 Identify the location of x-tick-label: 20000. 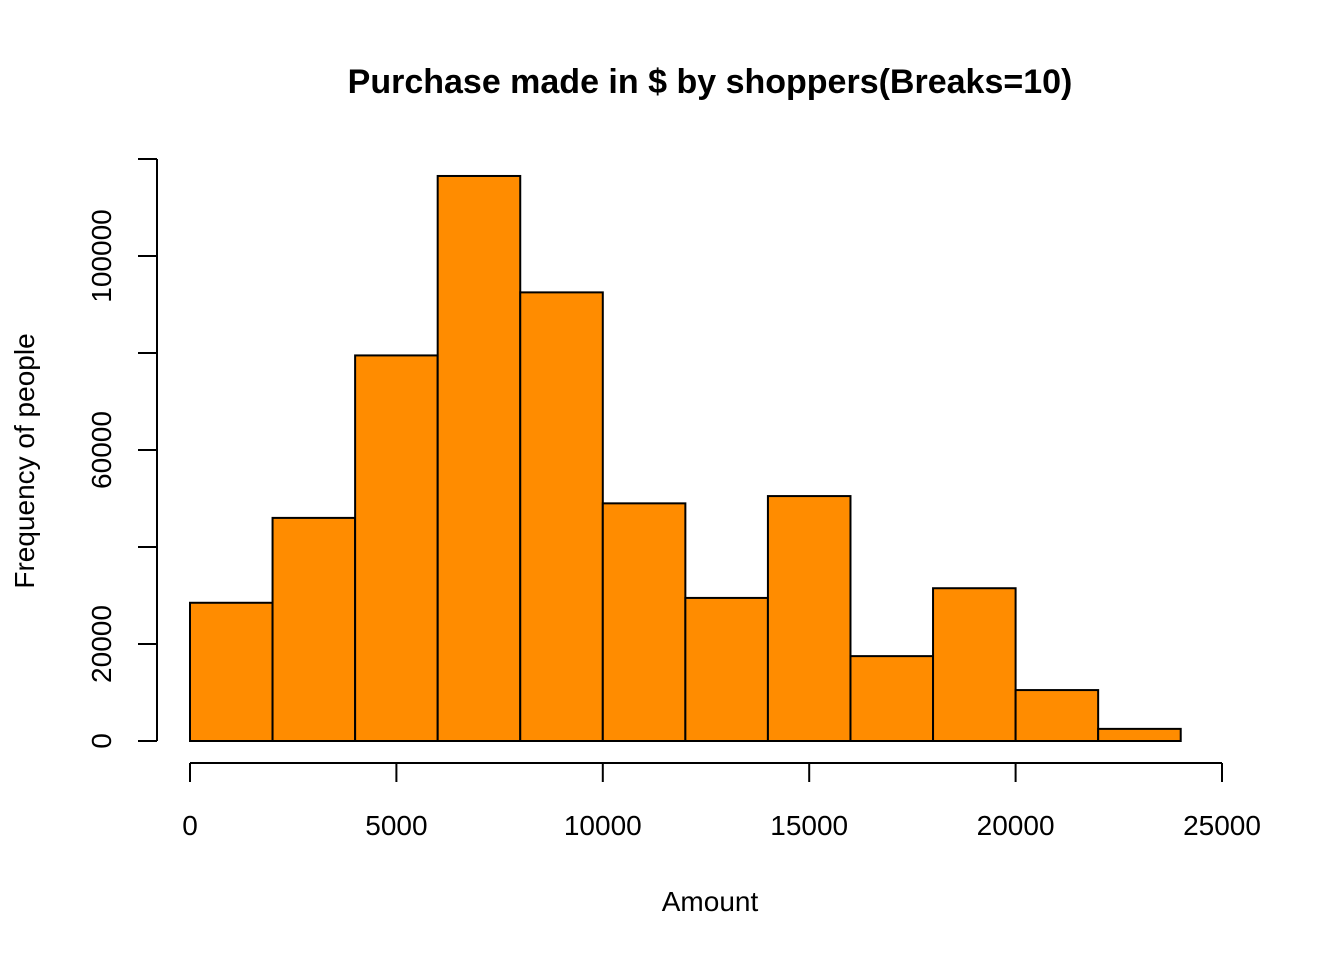
(1016, 825).